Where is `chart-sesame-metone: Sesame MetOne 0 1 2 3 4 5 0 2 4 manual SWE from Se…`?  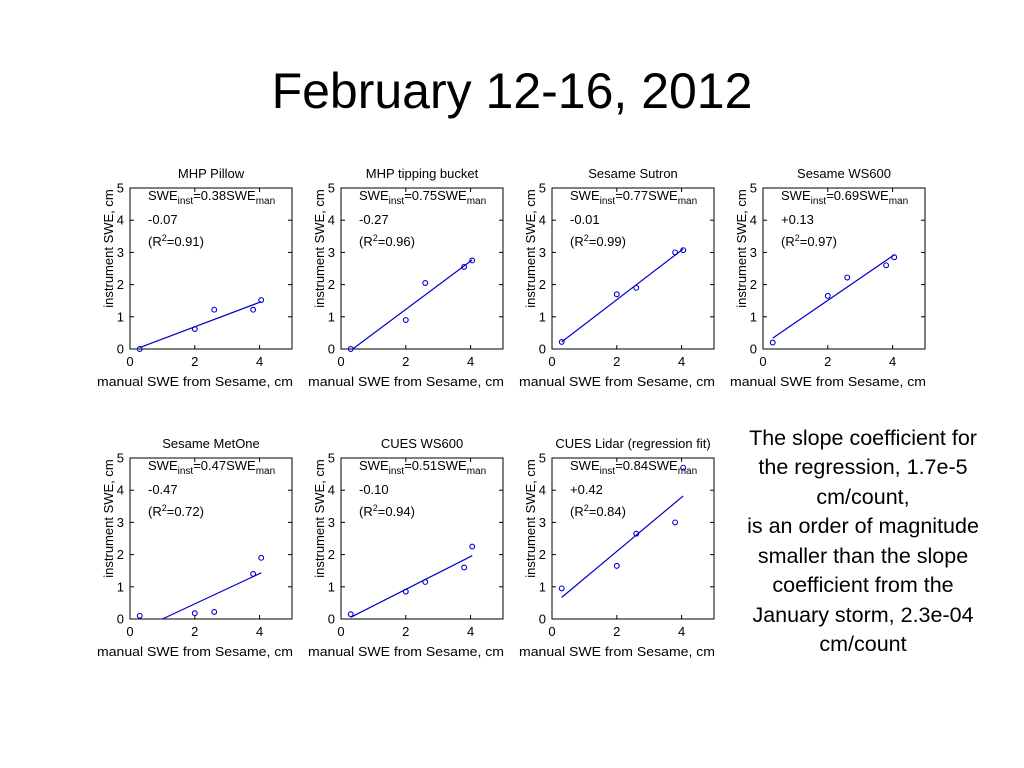 chart-sesame-metone: Sesame MetOne 0 1 2 3 4 5 0 2 4 manual SWE from Se… is located at coordinates (206, 550).